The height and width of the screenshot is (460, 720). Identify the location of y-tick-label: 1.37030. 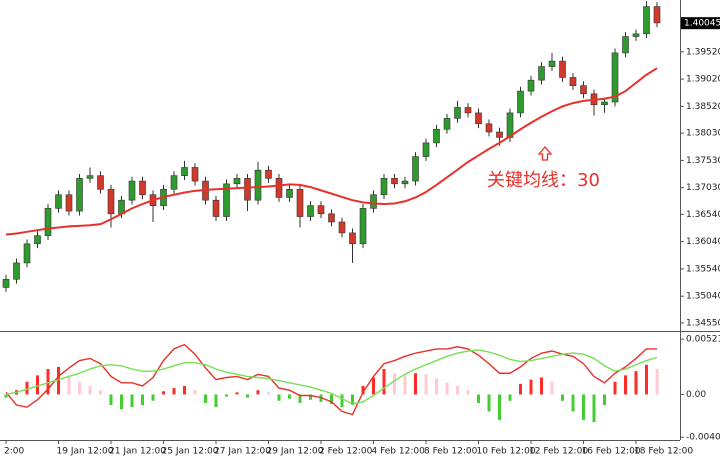
(703, 188).